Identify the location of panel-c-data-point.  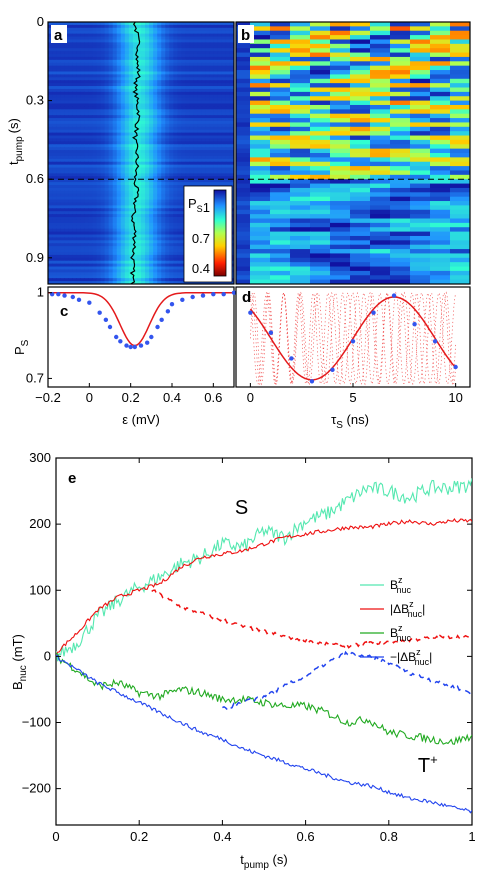
(157, 327).